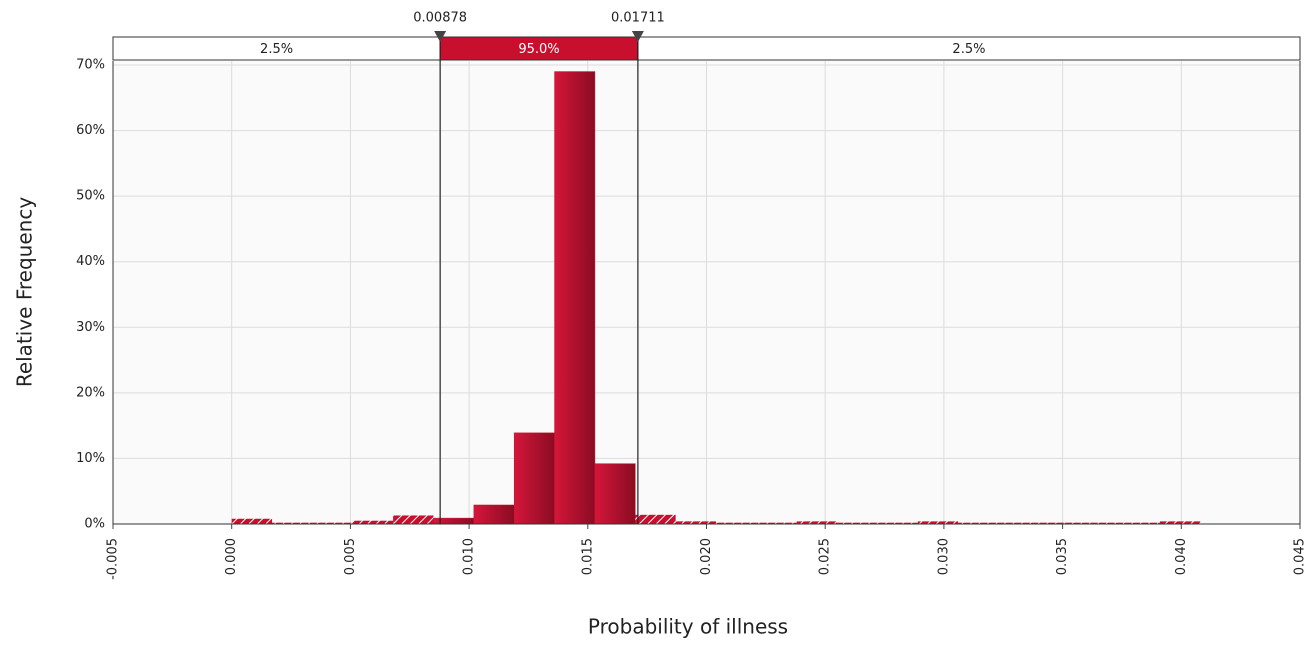 The width and height of the screenshot is (1310, 649). Describe the element at coordinates (90, 65) in the screenshot. I see `y-tick-label: 70%` at that location.